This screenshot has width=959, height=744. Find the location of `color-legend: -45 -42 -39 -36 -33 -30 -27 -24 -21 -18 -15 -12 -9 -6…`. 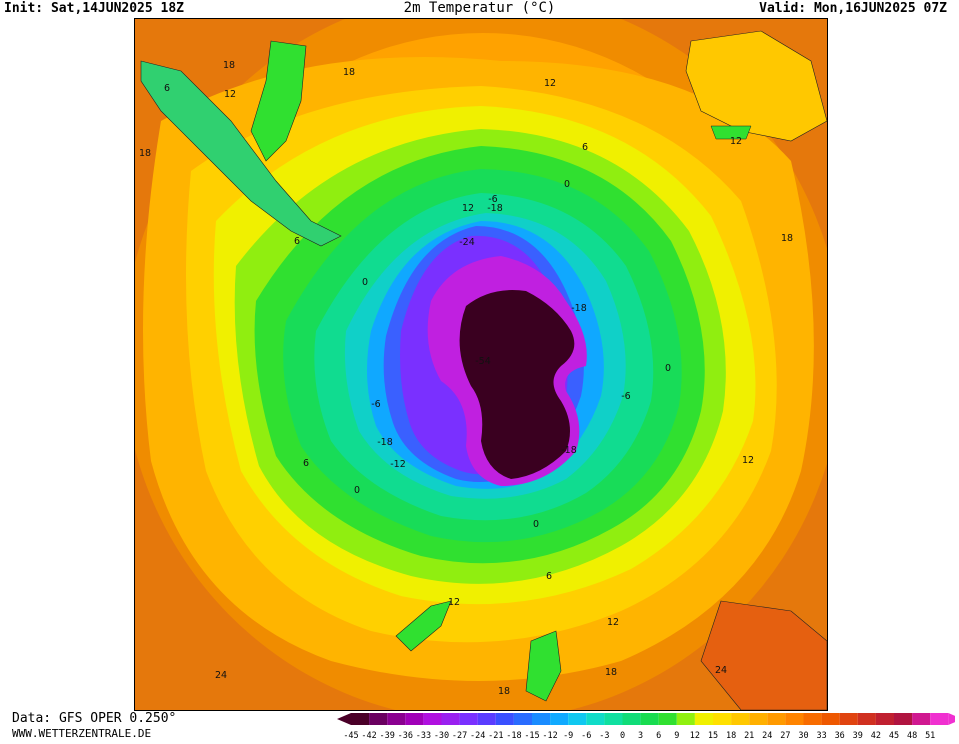

color-legend: -45 -42 -39 -36 -33 -30 -27 -24 -21 -18 -15 -12 -9 -6… is located at coordinates (647, 728).